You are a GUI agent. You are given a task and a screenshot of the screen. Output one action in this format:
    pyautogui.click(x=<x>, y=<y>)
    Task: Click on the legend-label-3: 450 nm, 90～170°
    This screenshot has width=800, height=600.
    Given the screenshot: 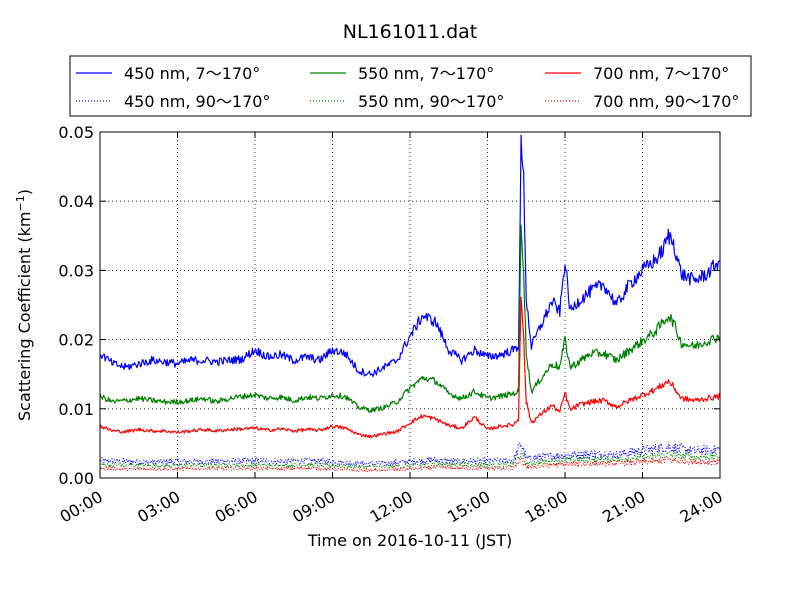 What is the action you would take?
    pyautogui.click(x=197, y=101)
    